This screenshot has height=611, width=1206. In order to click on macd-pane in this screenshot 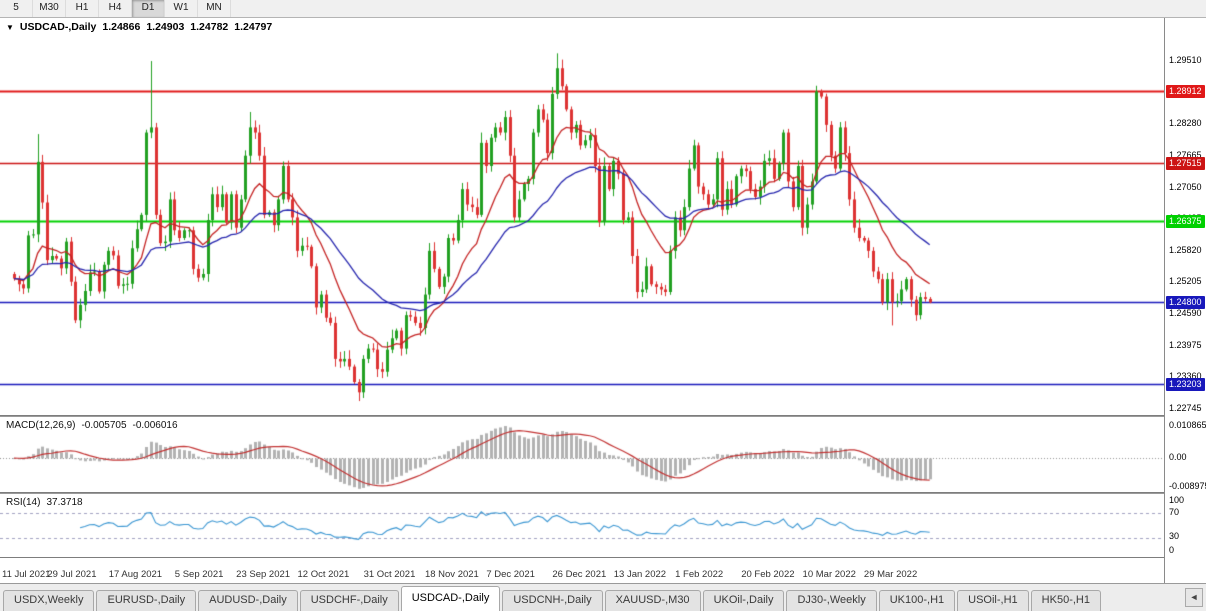, I will do `click(582, 454)`.